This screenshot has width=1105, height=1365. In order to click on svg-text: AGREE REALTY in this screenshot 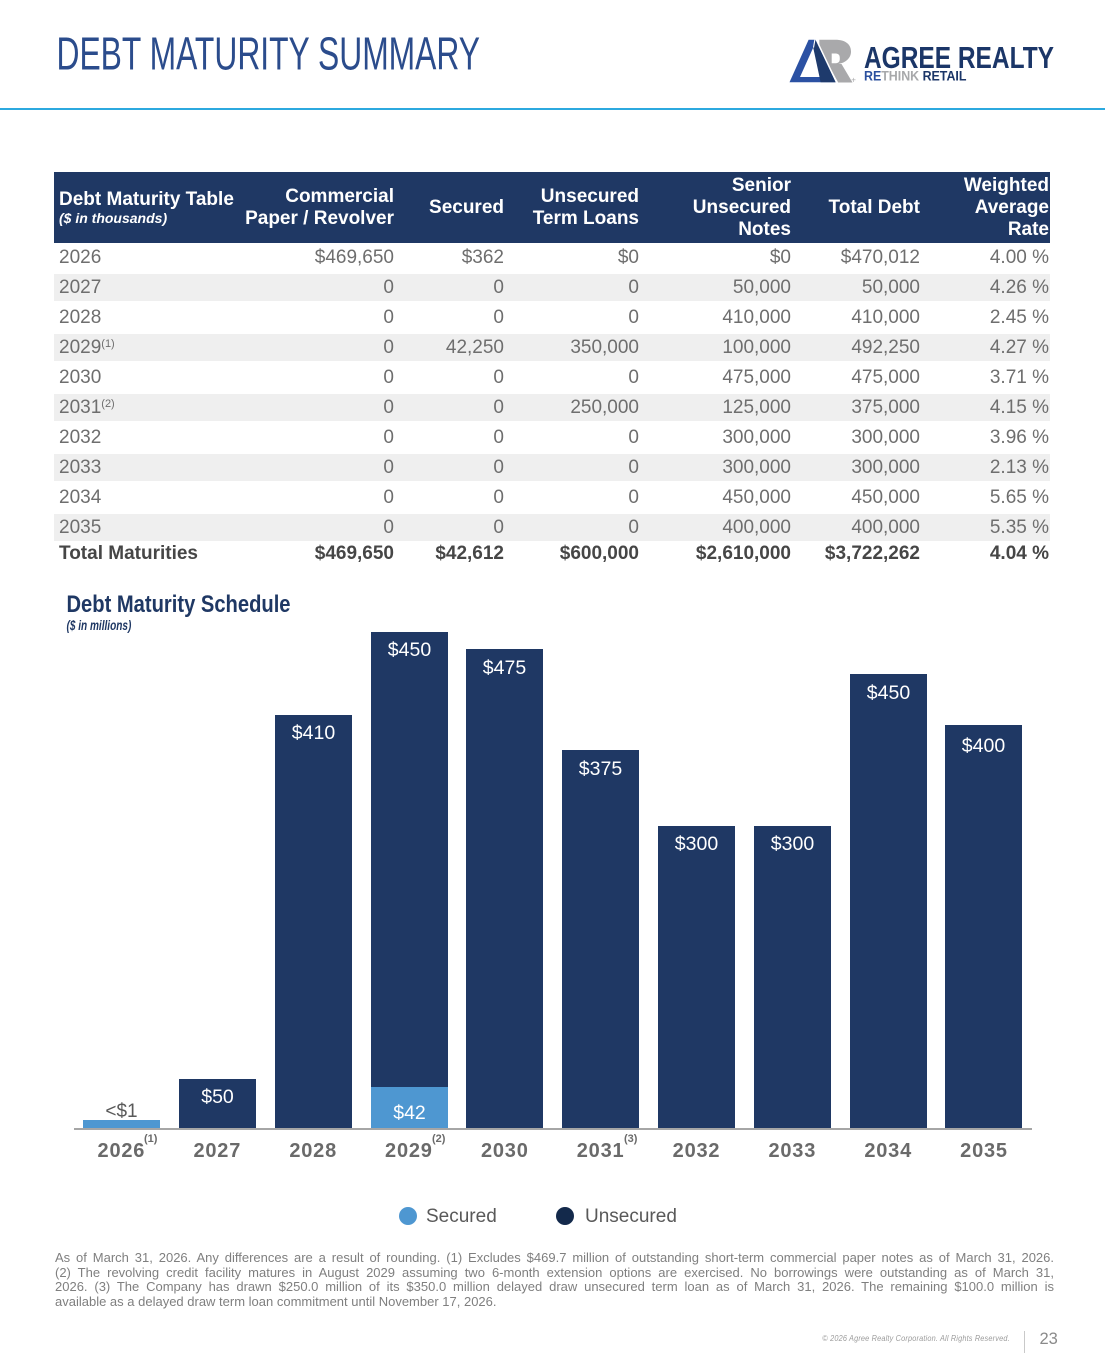, I will do `click(959, 58)`.